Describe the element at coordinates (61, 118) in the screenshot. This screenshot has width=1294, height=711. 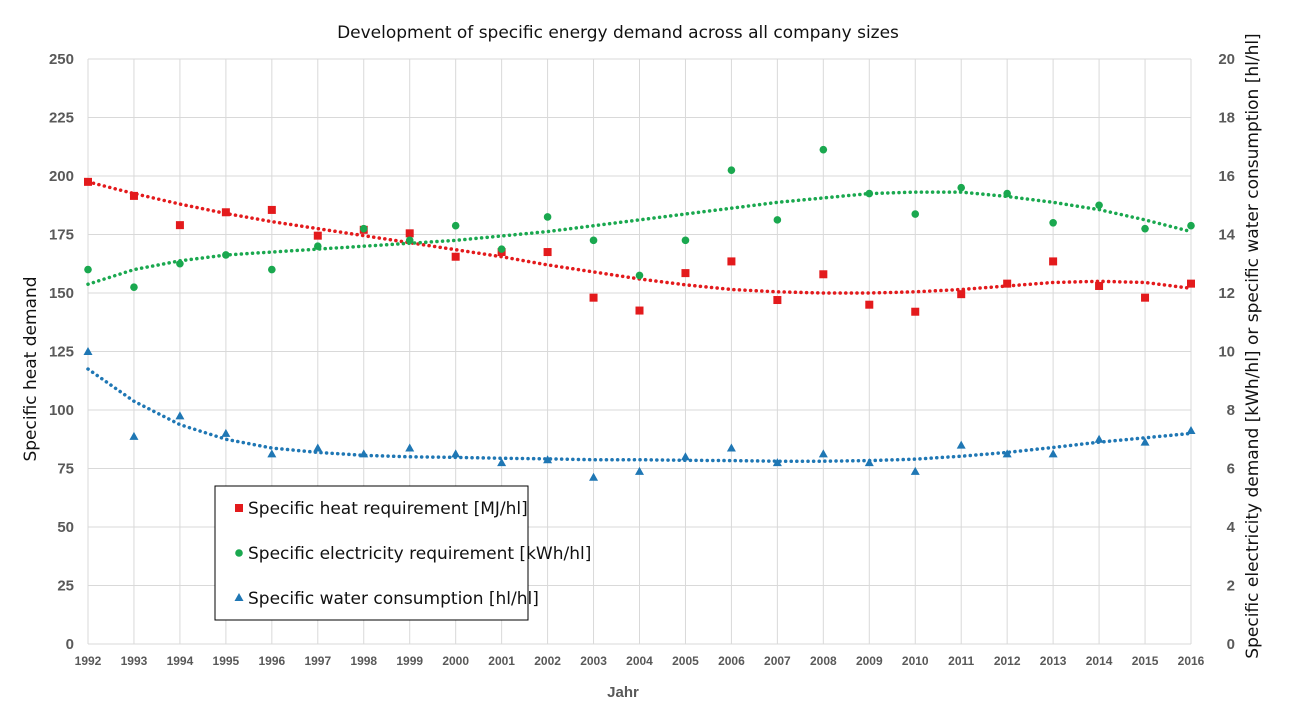
I see `left-y-tick-label: 225` at that location.